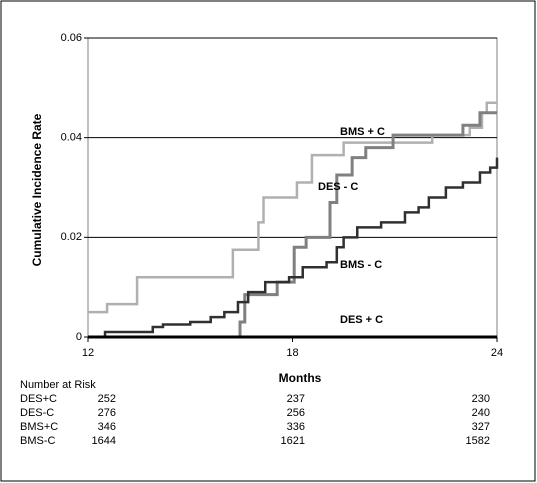 Image resolution: width=537 pixels, height=483 pixels. What do you see at coordinates (362, 132) in the screenshot?
I see `series-label: BMS + C` at bounding box center [362, 132].